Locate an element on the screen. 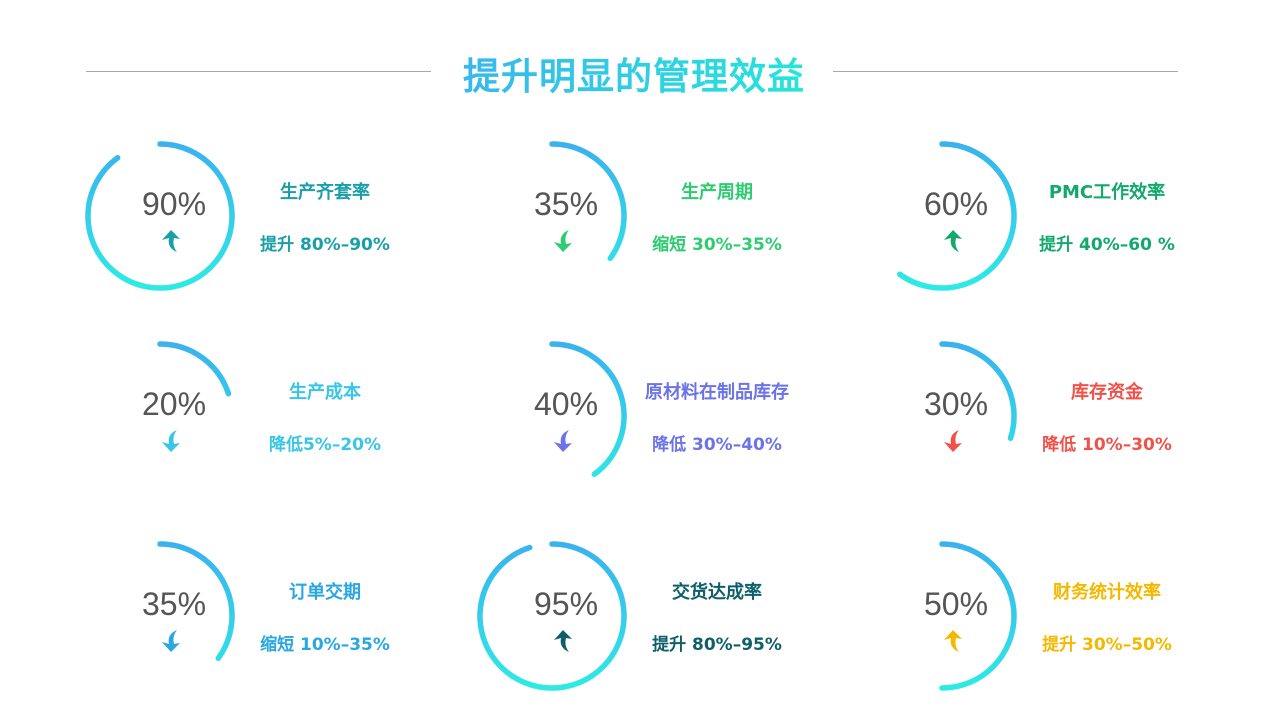 The width and height of the screenshot is (1264, 710). percent-value: 95% is located at coordinates (566, 604).